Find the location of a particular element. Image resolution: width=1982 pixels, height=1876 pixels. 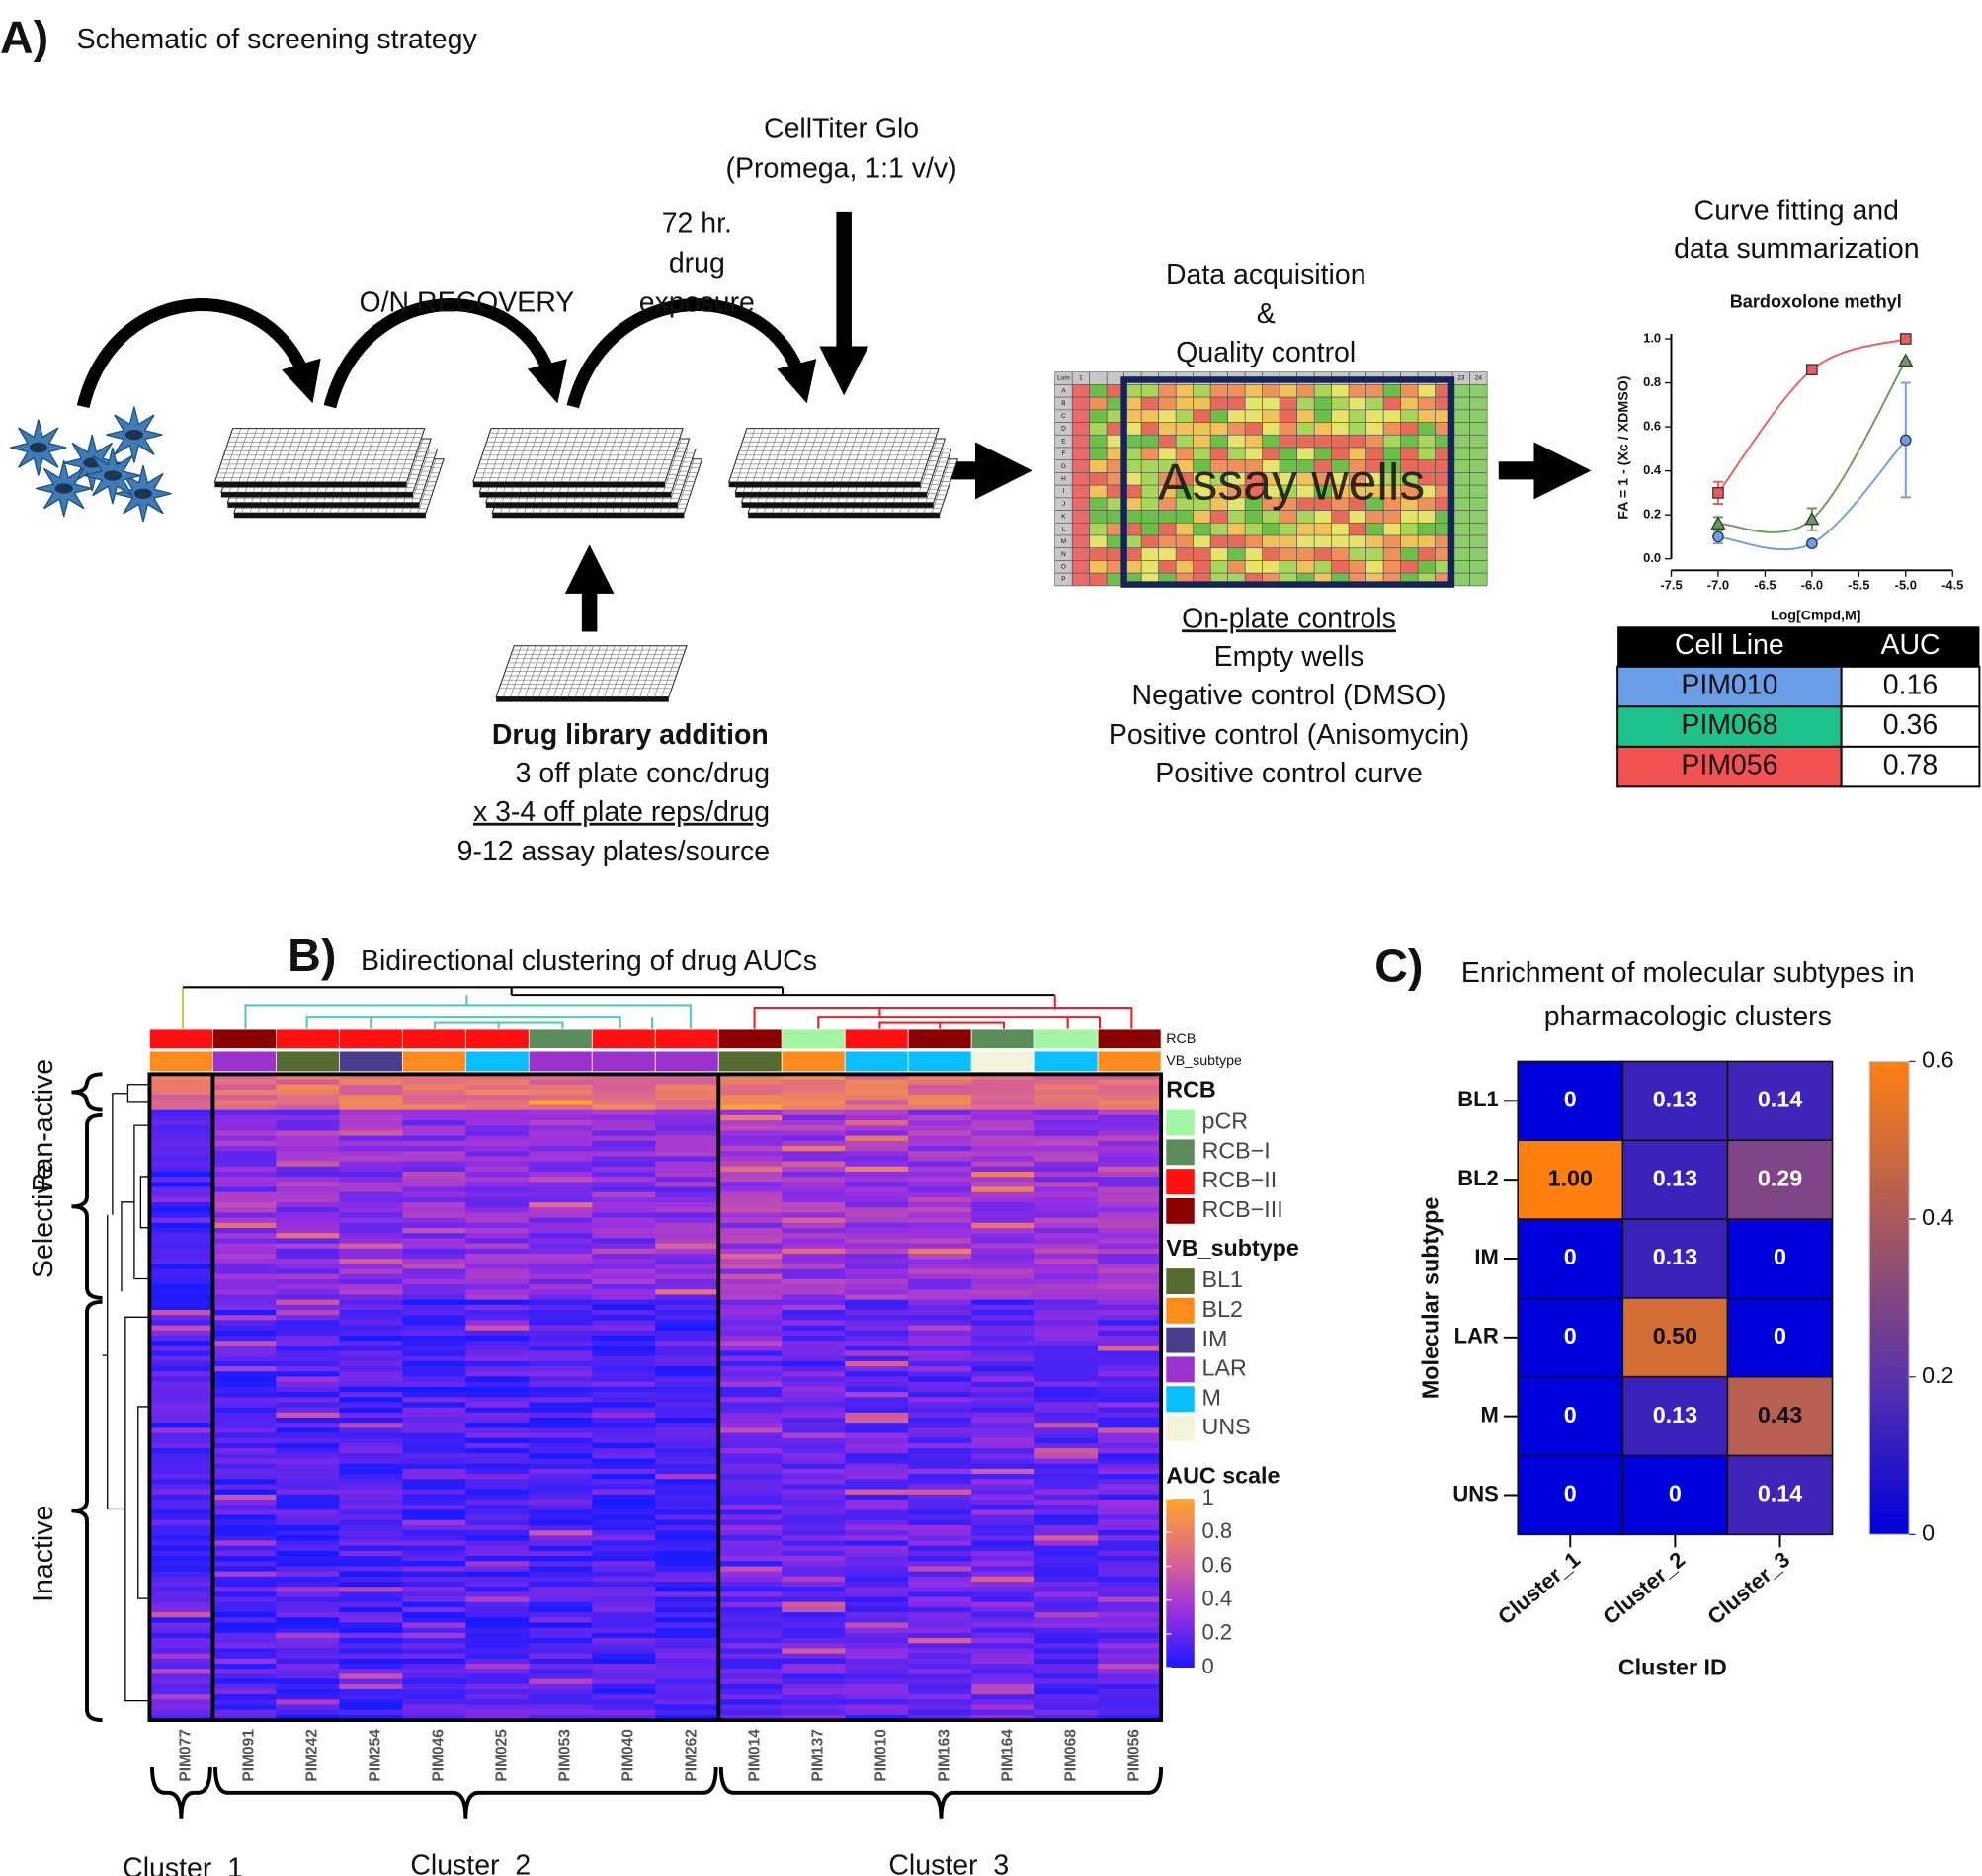

legend-label: IM is located at coordinates (1215, 1339).